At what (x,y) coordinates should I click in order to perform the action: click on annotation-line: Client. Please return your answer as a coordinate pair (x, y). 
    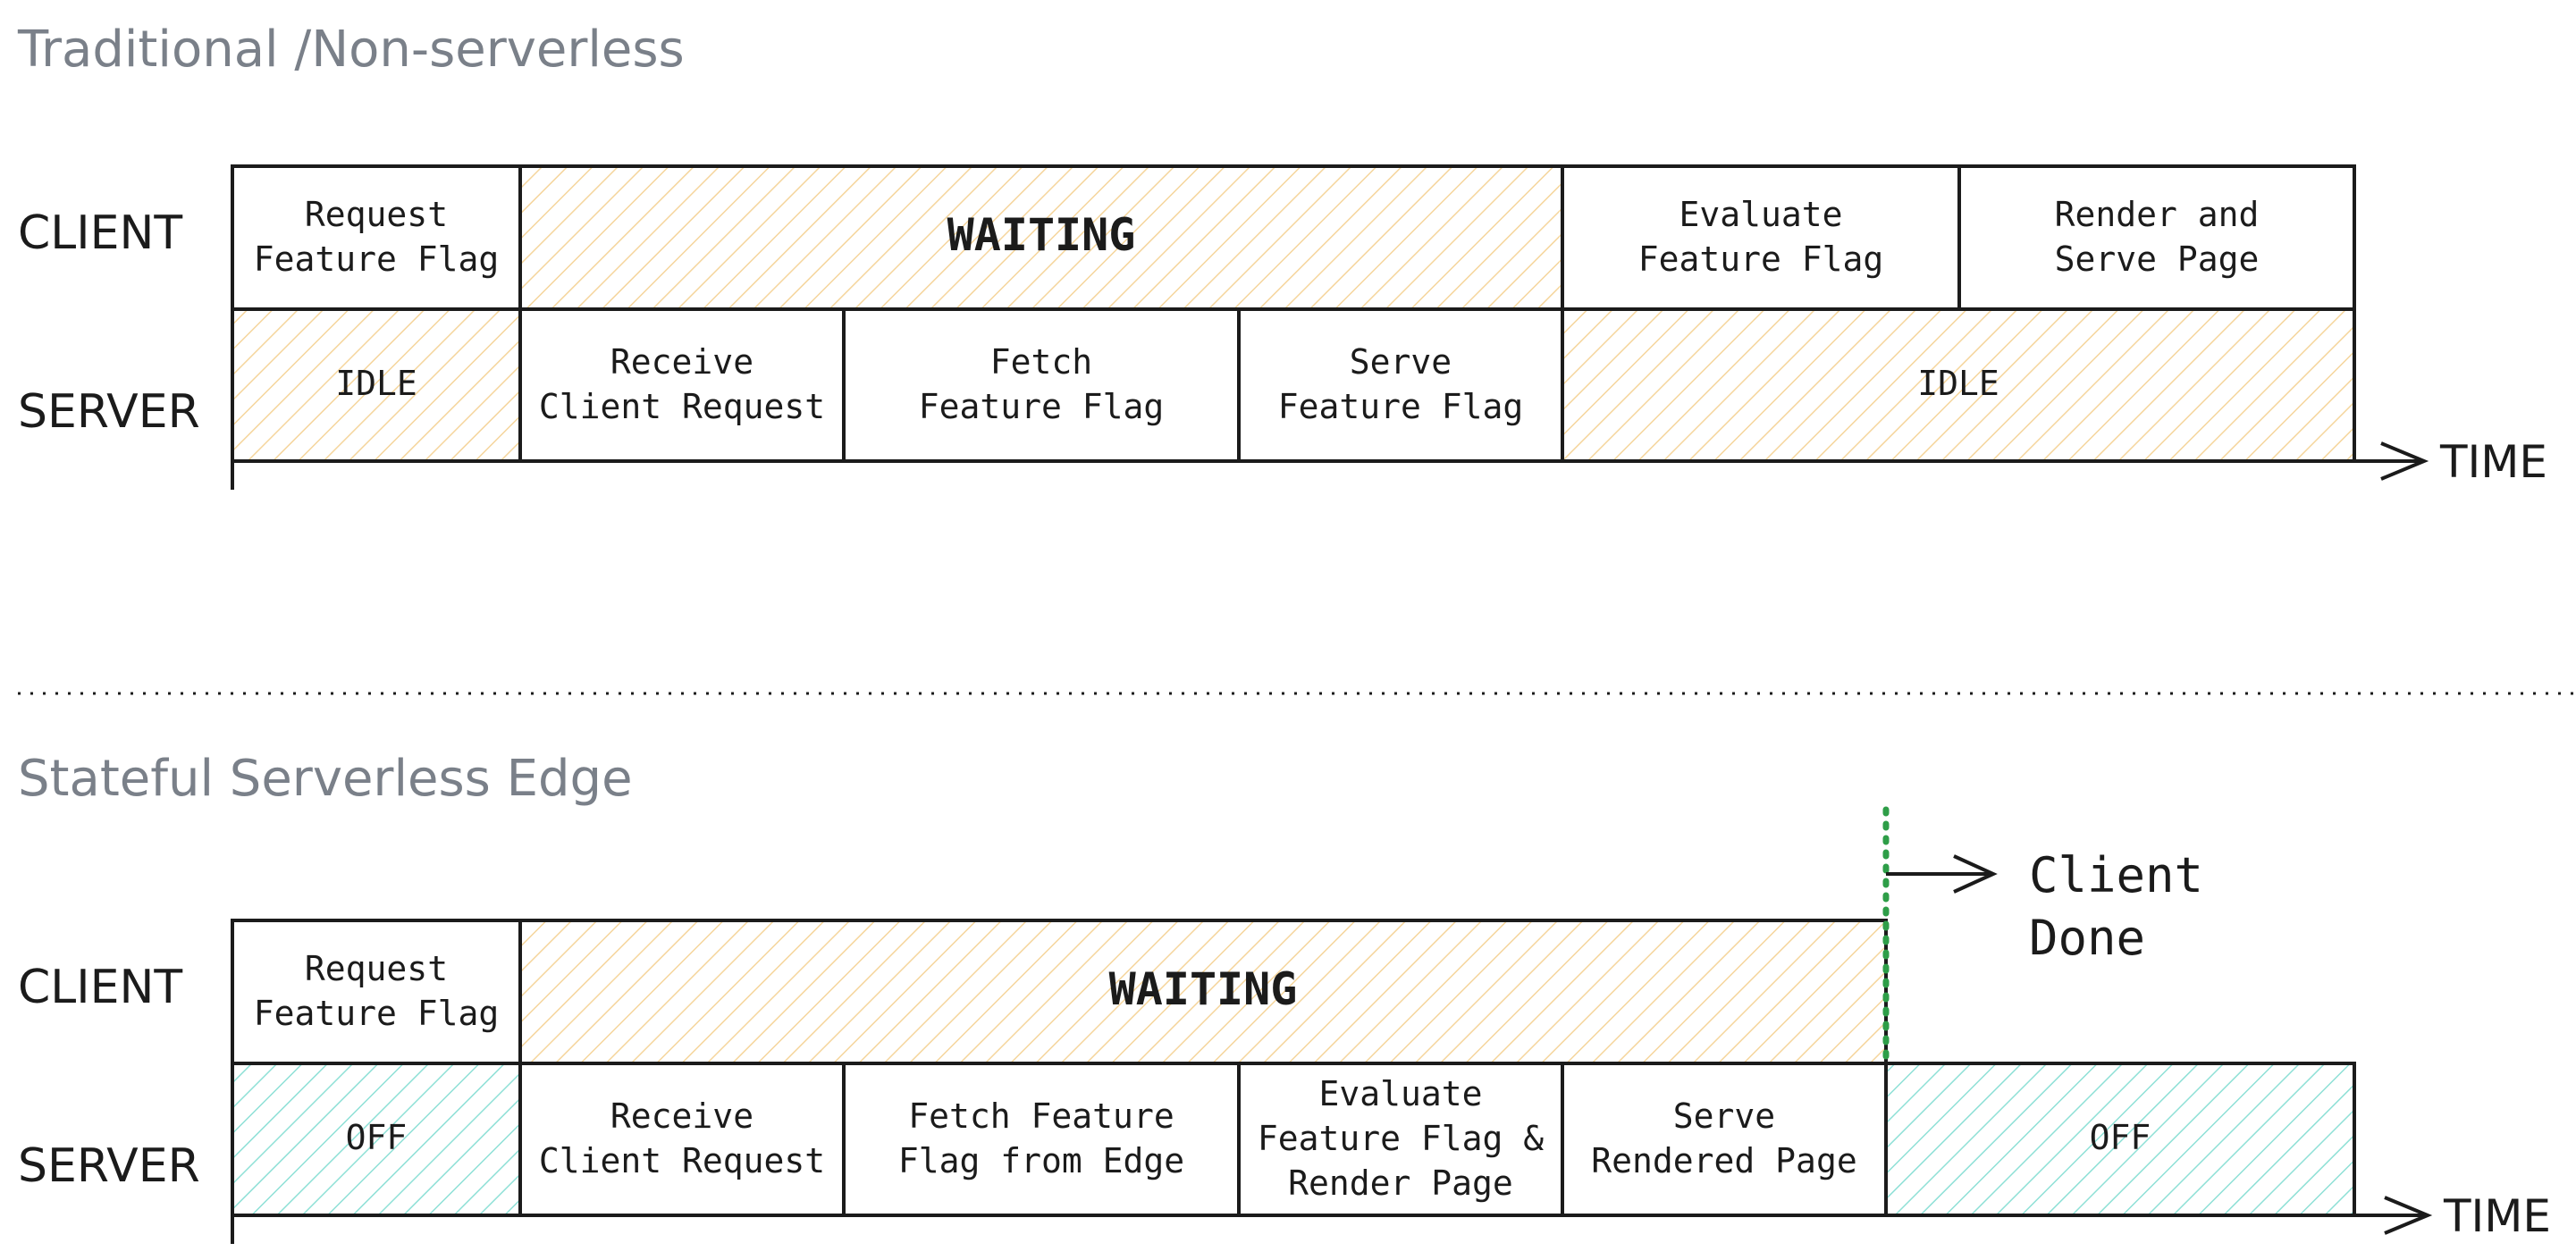
    Looking at the image, I should click on (2116, 875).